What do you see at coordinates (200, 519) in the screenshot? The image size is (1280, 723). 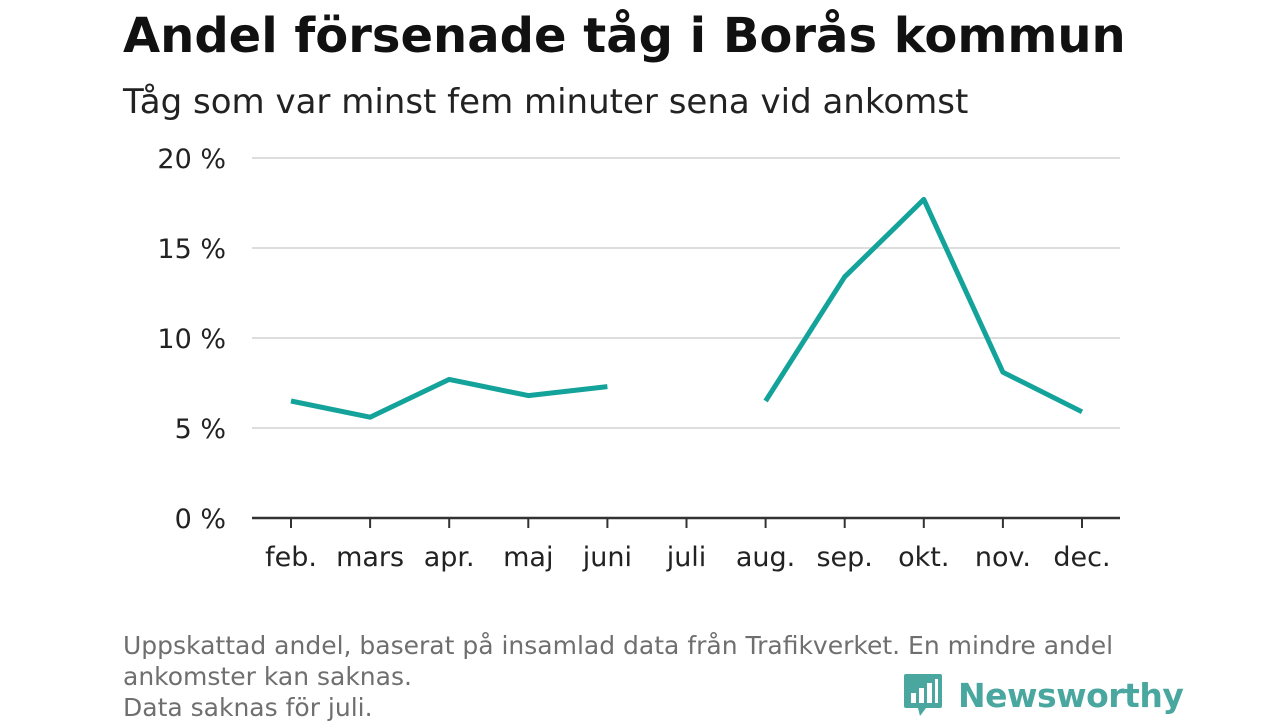 I see `y-tick-label: 0 %` at bounding box center [200, 519].